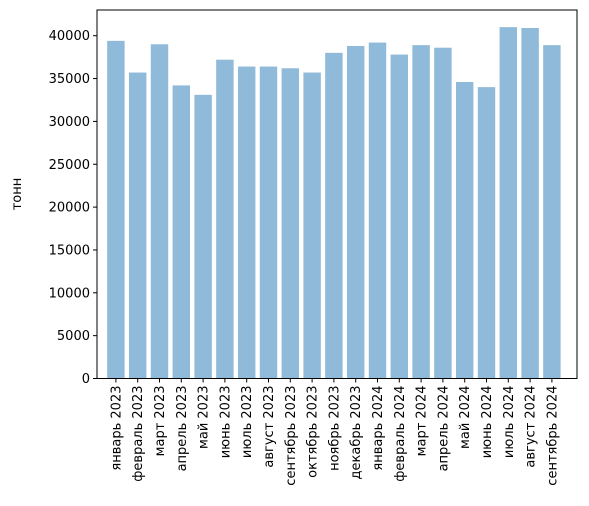  I want to click on x-tick-label: март 2023, so click(160, 421).